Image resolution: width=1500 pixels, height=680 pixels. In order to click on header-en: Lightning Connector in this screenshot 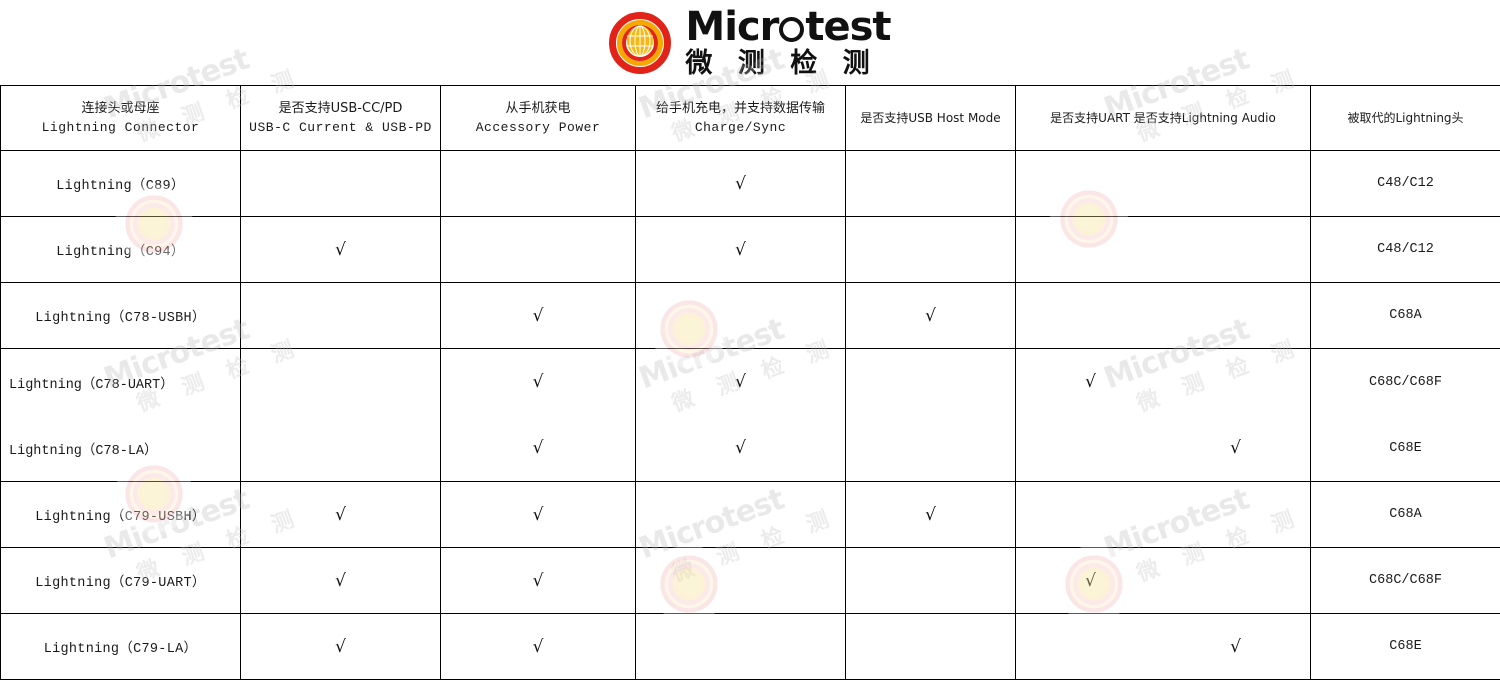, I will do `click(121, 128)`.